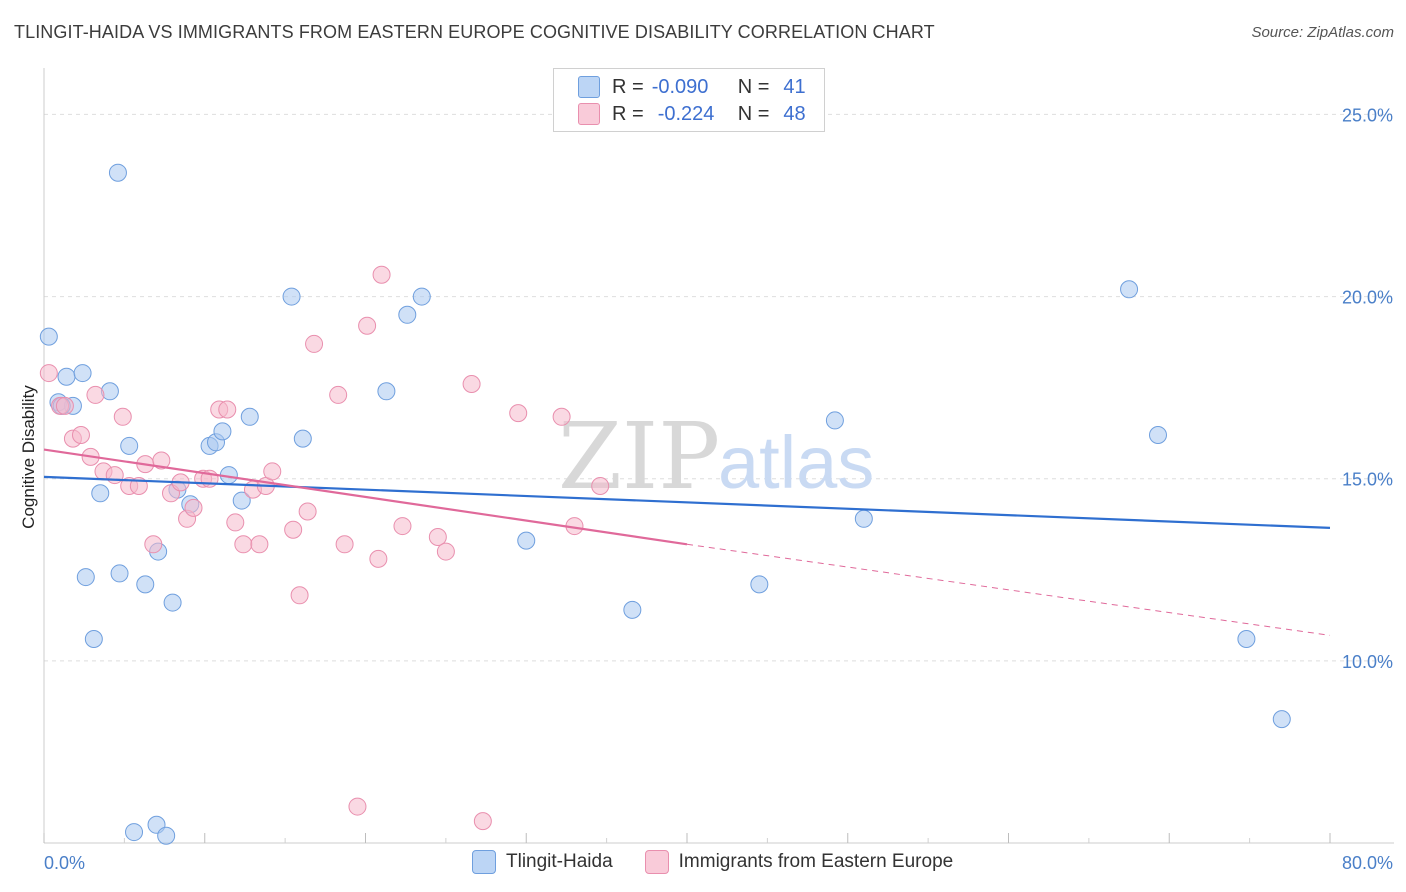 Image resolution: width=1406 pixels, height=892 pixels. Describe the element at coordinates (794, 86) in the screenshot. I see `legend-n-value: 41` at that location.